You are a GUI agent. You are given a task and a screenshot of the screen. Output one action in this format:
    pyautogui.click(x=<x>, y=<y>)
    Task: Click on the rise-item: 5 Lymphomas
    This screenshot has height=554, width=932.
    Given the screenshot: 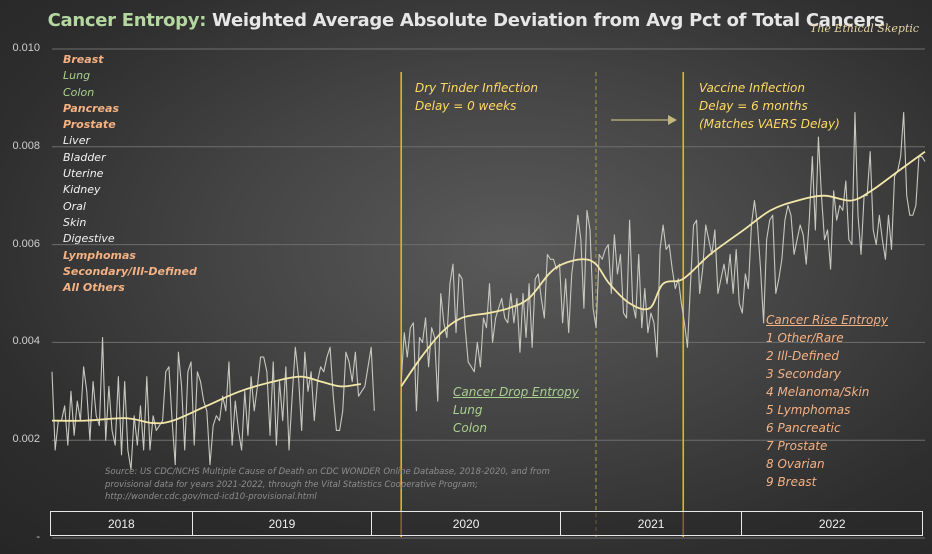 What is the action you would take?
    pyautogui.click(x=808, y=410)
    